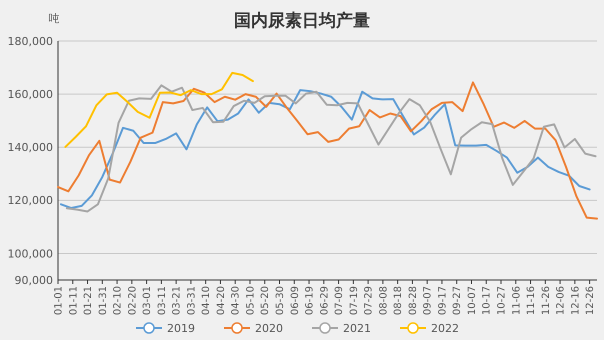  Describe the element at coordinates (340, 301) in the screenshot. I see `x-tick-label: 07-09` at that location.